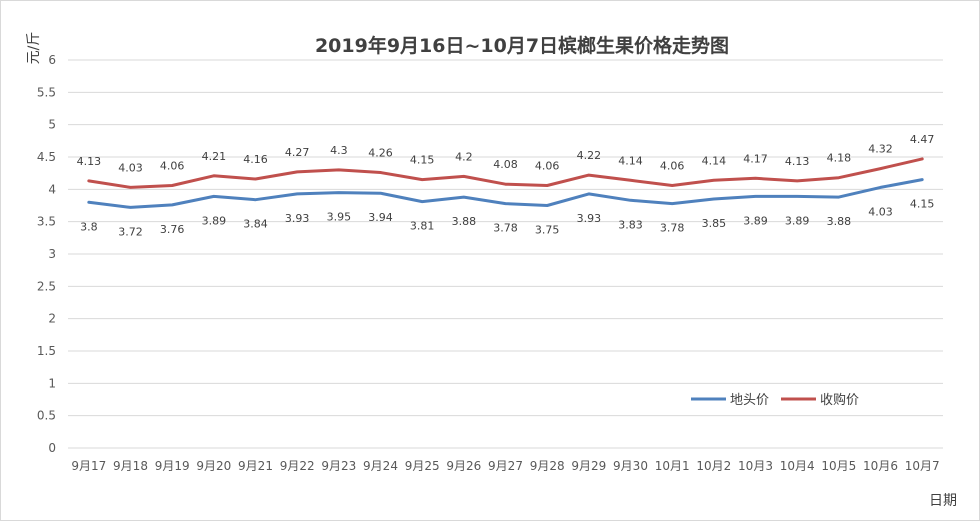 Image resolution: width=980 pixels, height=521 pixels. I want to click on x-tick-label: 9月22, so click(297, 466).